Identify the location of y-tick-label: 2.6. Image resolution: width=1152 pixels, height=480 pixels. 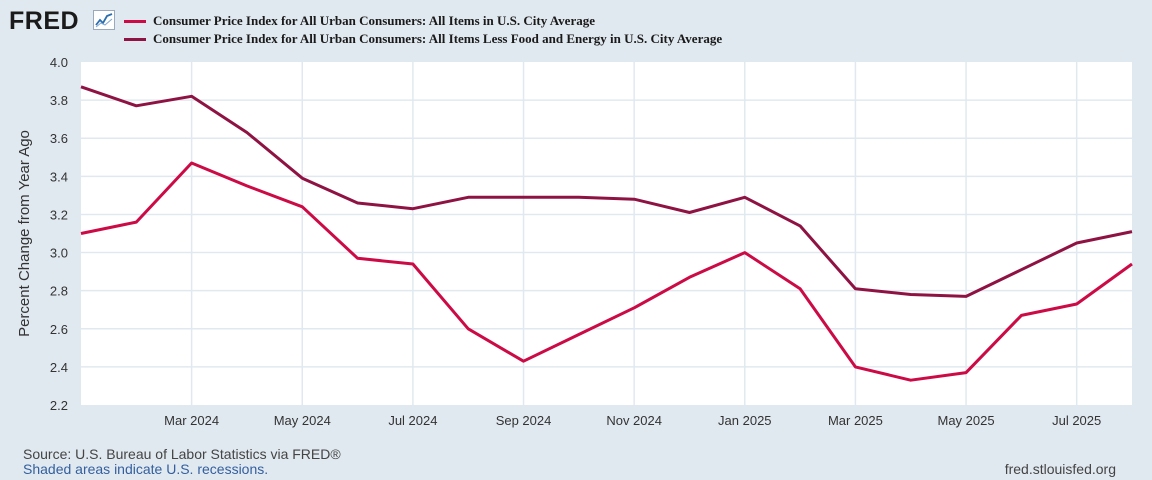
(59, 329).